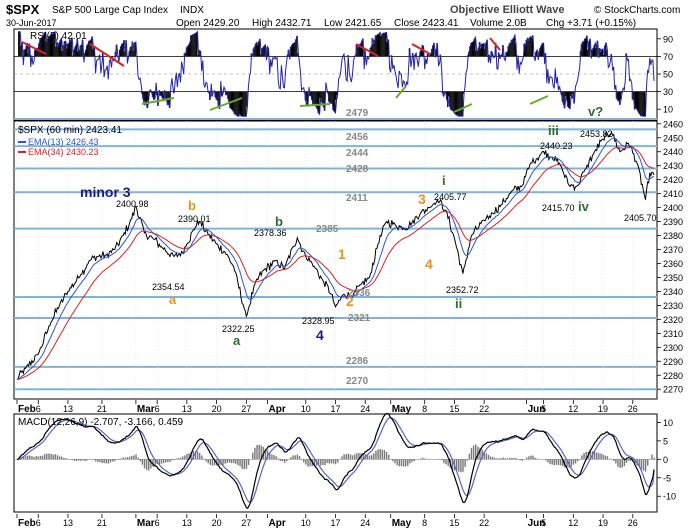 This screenshot has height=530, width=700. I want to click on rsi-divergence-markers, so click(285, 75).